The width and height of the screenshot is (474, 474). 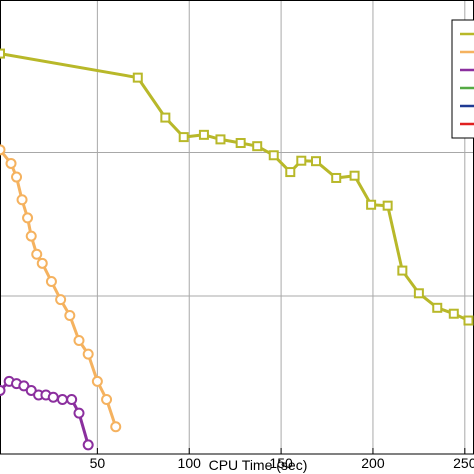 I want to click on x-axis-title: CPU Time (sec), so click(x=258, y=465).